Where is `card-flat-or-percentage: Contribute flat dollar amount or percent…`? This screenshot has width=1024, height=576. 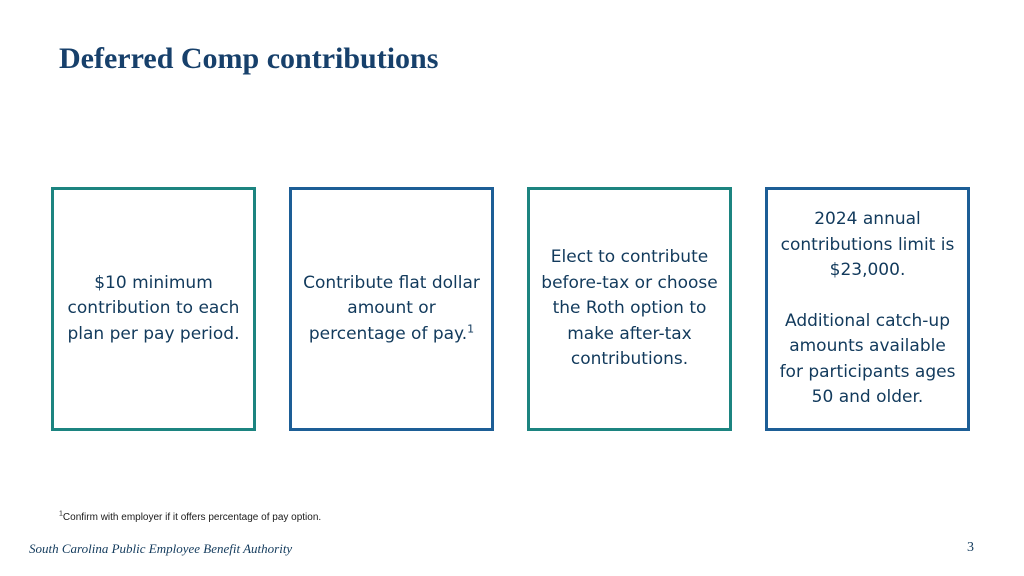 card-flat-or-percentage: Contribute flat dollar amount or percent… is located at coordinates (391, 309).